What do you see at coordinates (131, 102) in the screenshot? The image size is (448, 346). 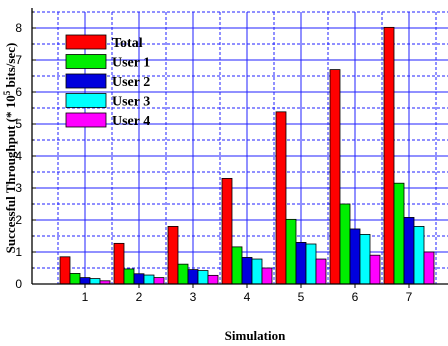 I see `legend-label-user-3: User 3` at bounding box center [131, 102].